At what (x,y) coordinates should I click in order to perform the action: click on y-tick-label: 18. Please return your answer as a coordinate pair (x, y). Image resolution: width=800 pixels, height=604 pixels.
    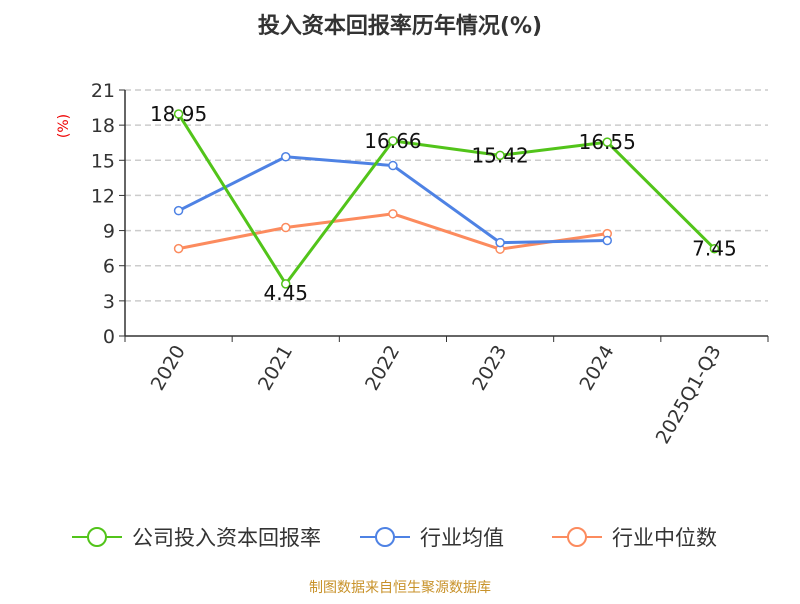
    Looking at the image, I should click on (103, 126).